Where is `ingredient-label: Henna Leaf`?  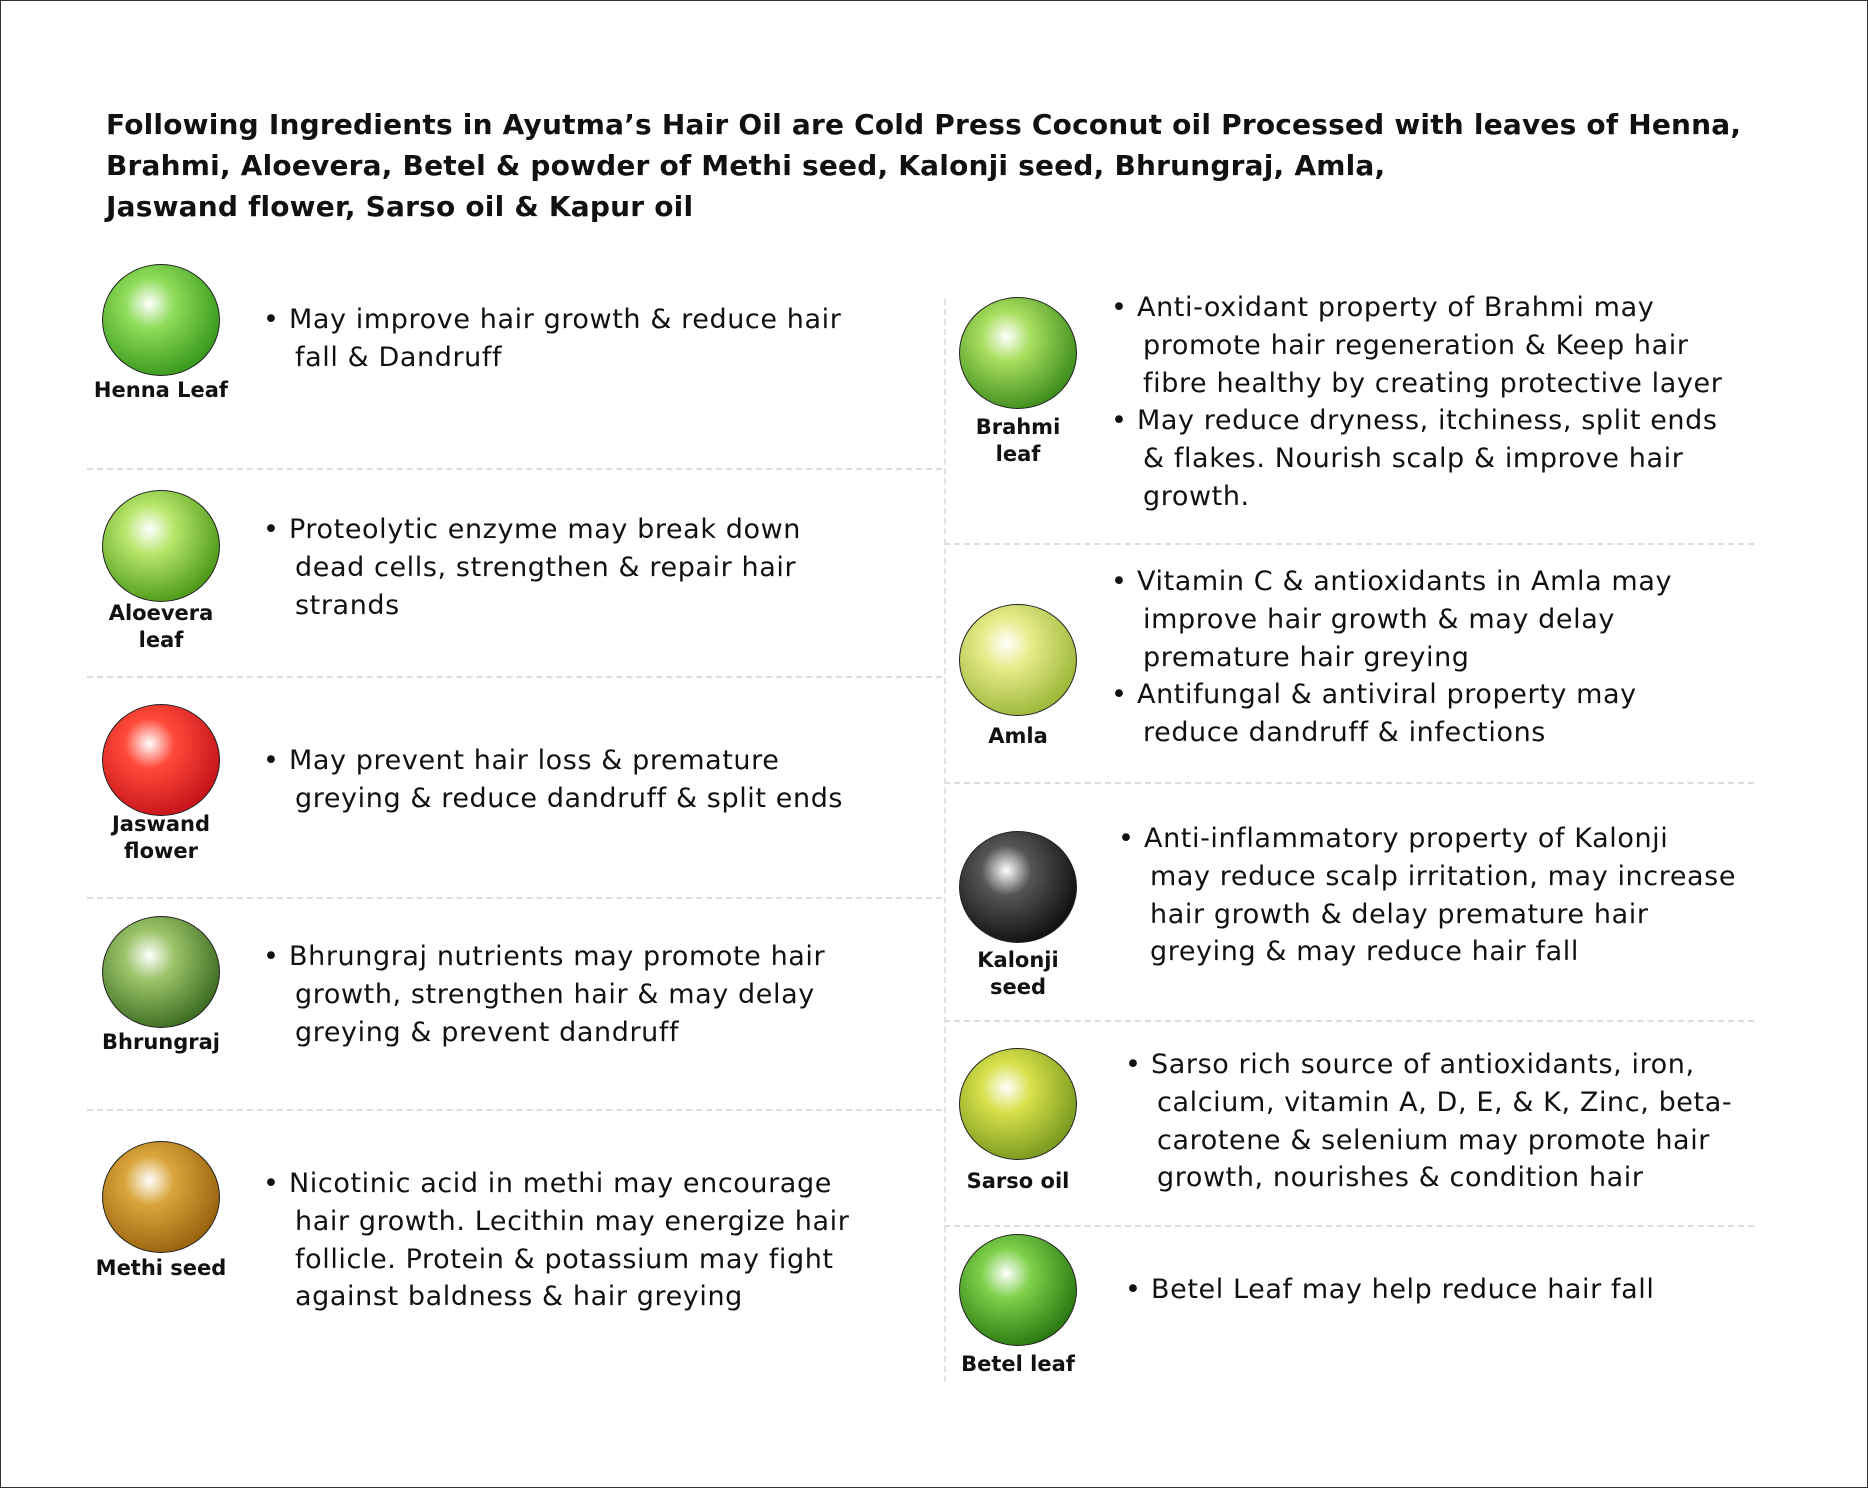
ingredient-label: Henna Leaf is located at coordinates (161, 390).